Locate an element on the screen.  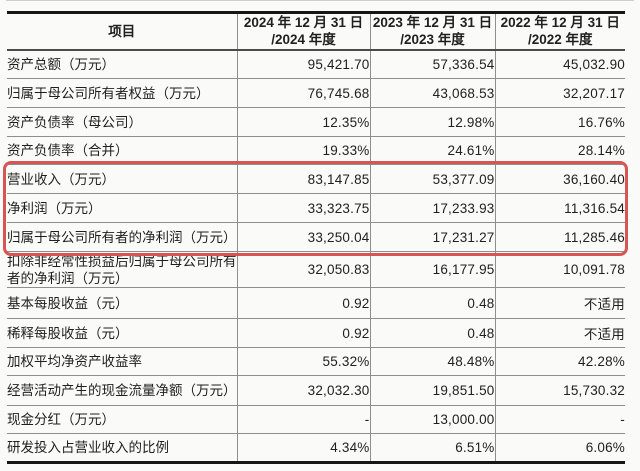
row-label: 稀释每股收益（元） is located at coordinates (122, 333).